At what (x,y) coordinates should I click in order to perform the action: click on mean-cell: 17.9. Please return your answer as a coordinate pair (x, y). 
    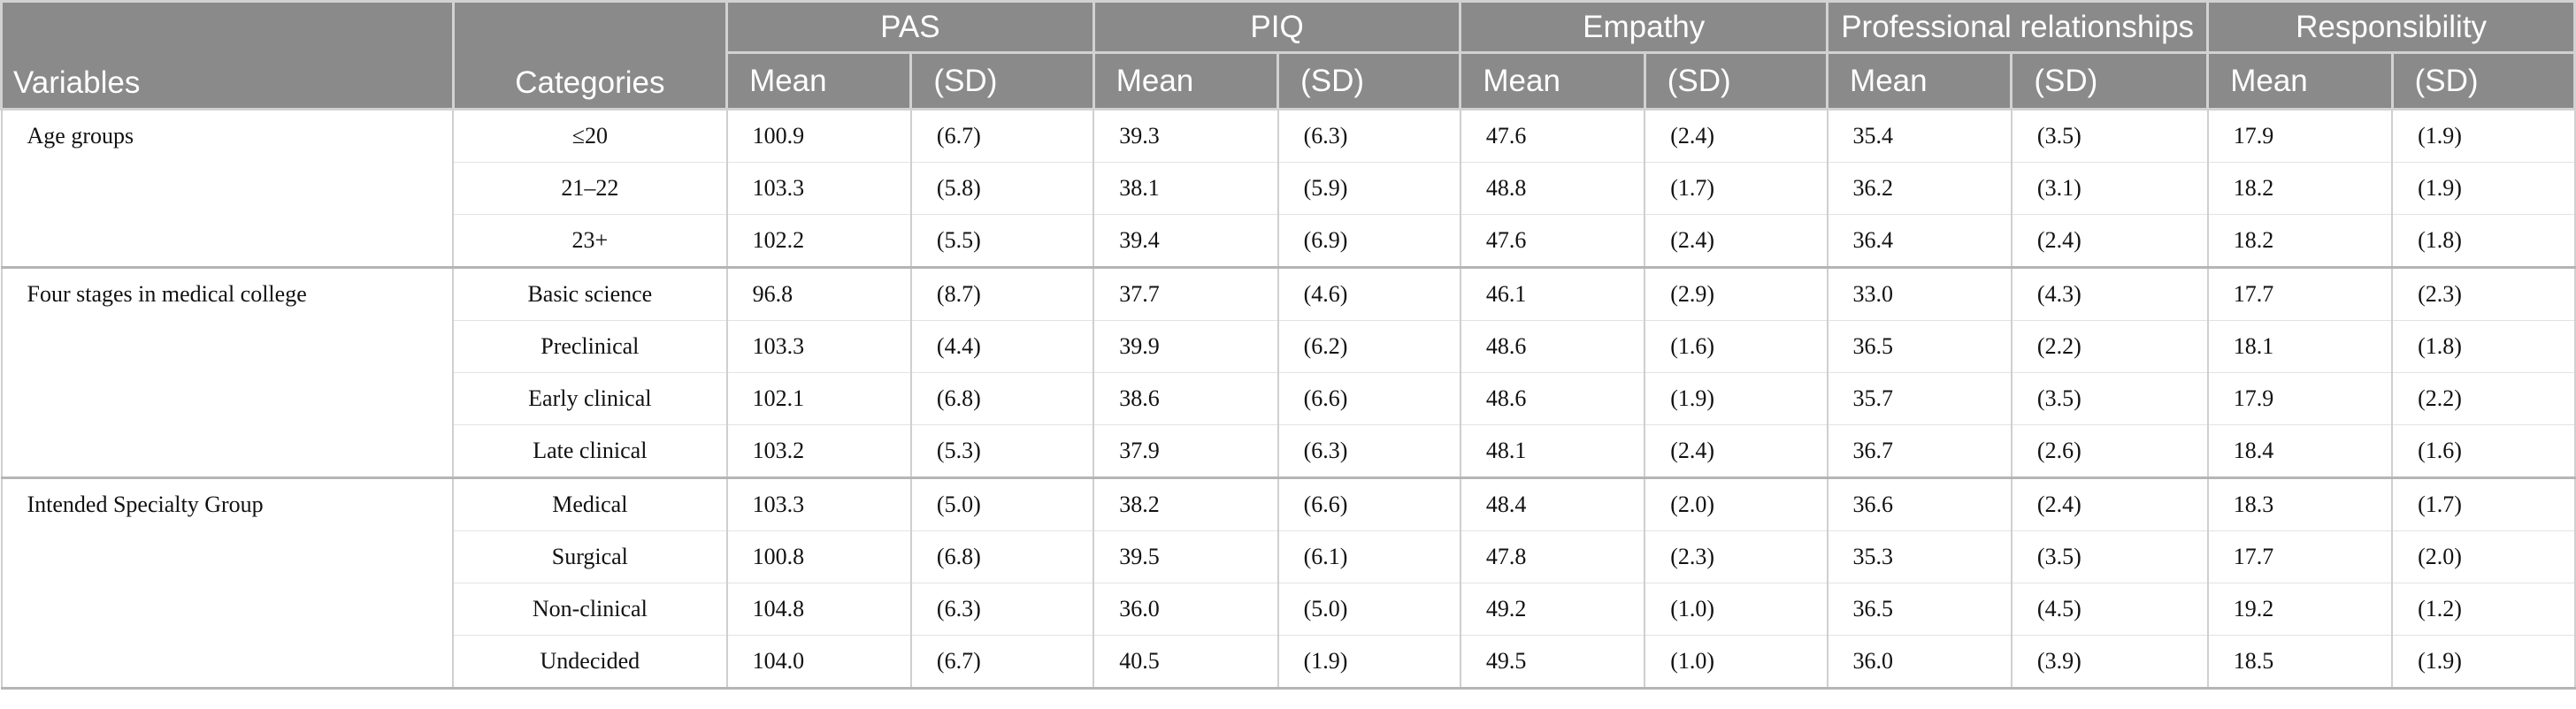
    Looking at the image, I should click on (2300, 136).